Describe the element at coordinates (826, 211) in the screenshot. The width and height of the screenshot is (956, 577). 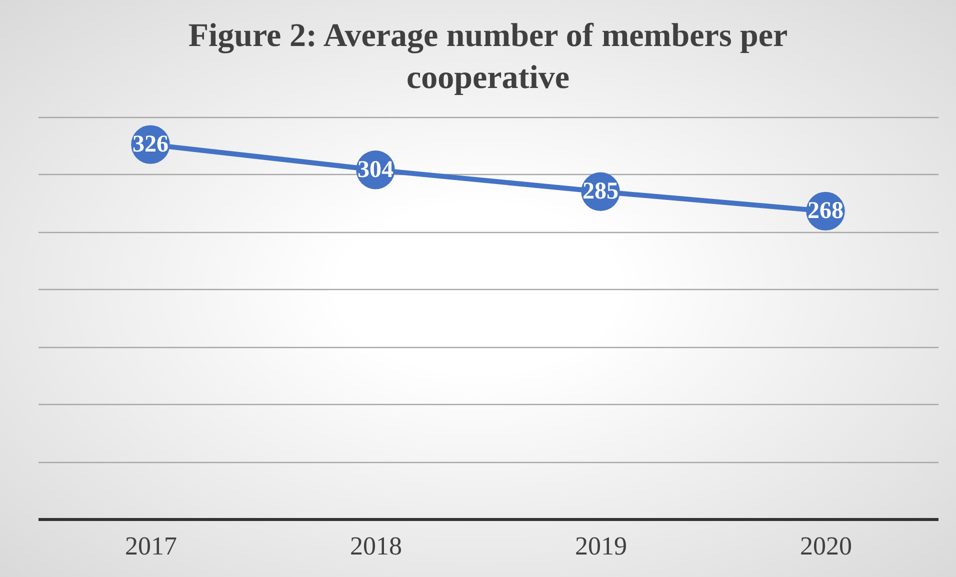
I see `data-label: 268` at that location.